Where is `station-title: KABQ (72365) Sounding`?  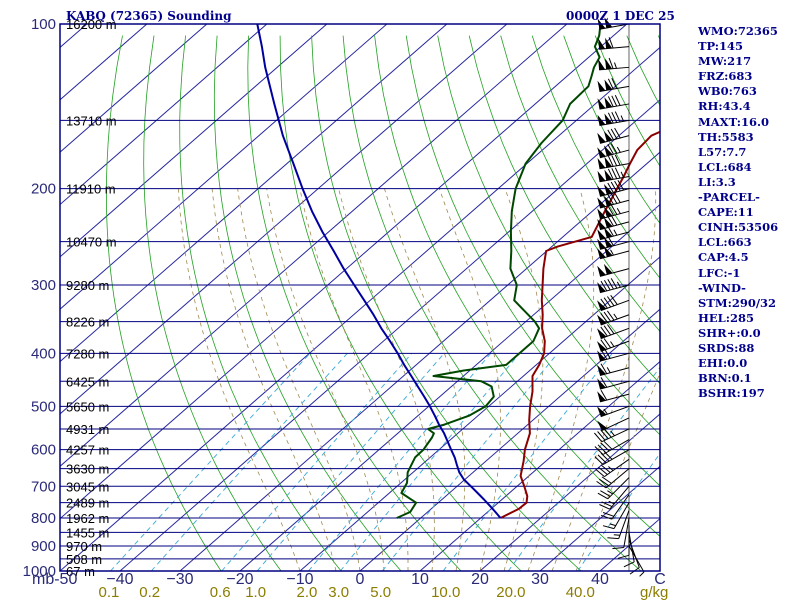 station-title: KABQ (72365) Sounding is located at coordinates (149, 16).